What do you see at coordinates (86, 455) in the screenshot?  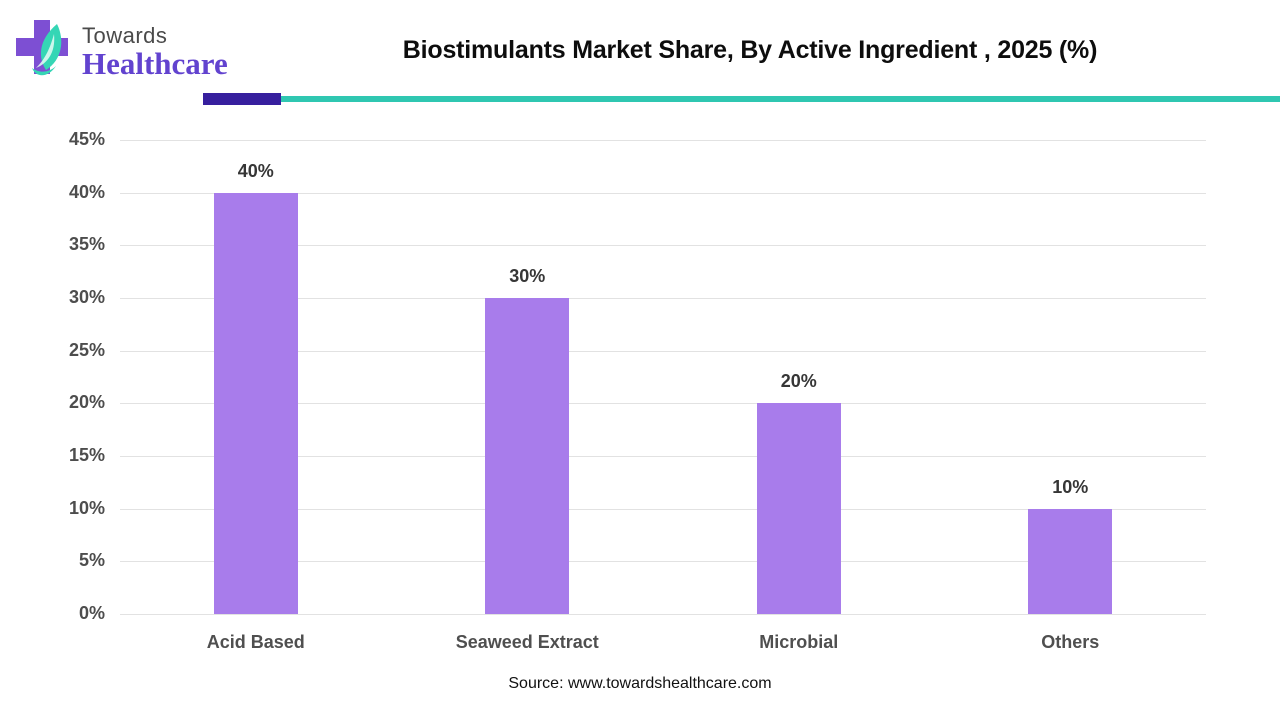 I see `y-tick-label: 15%` at bounding box center [86, 455].